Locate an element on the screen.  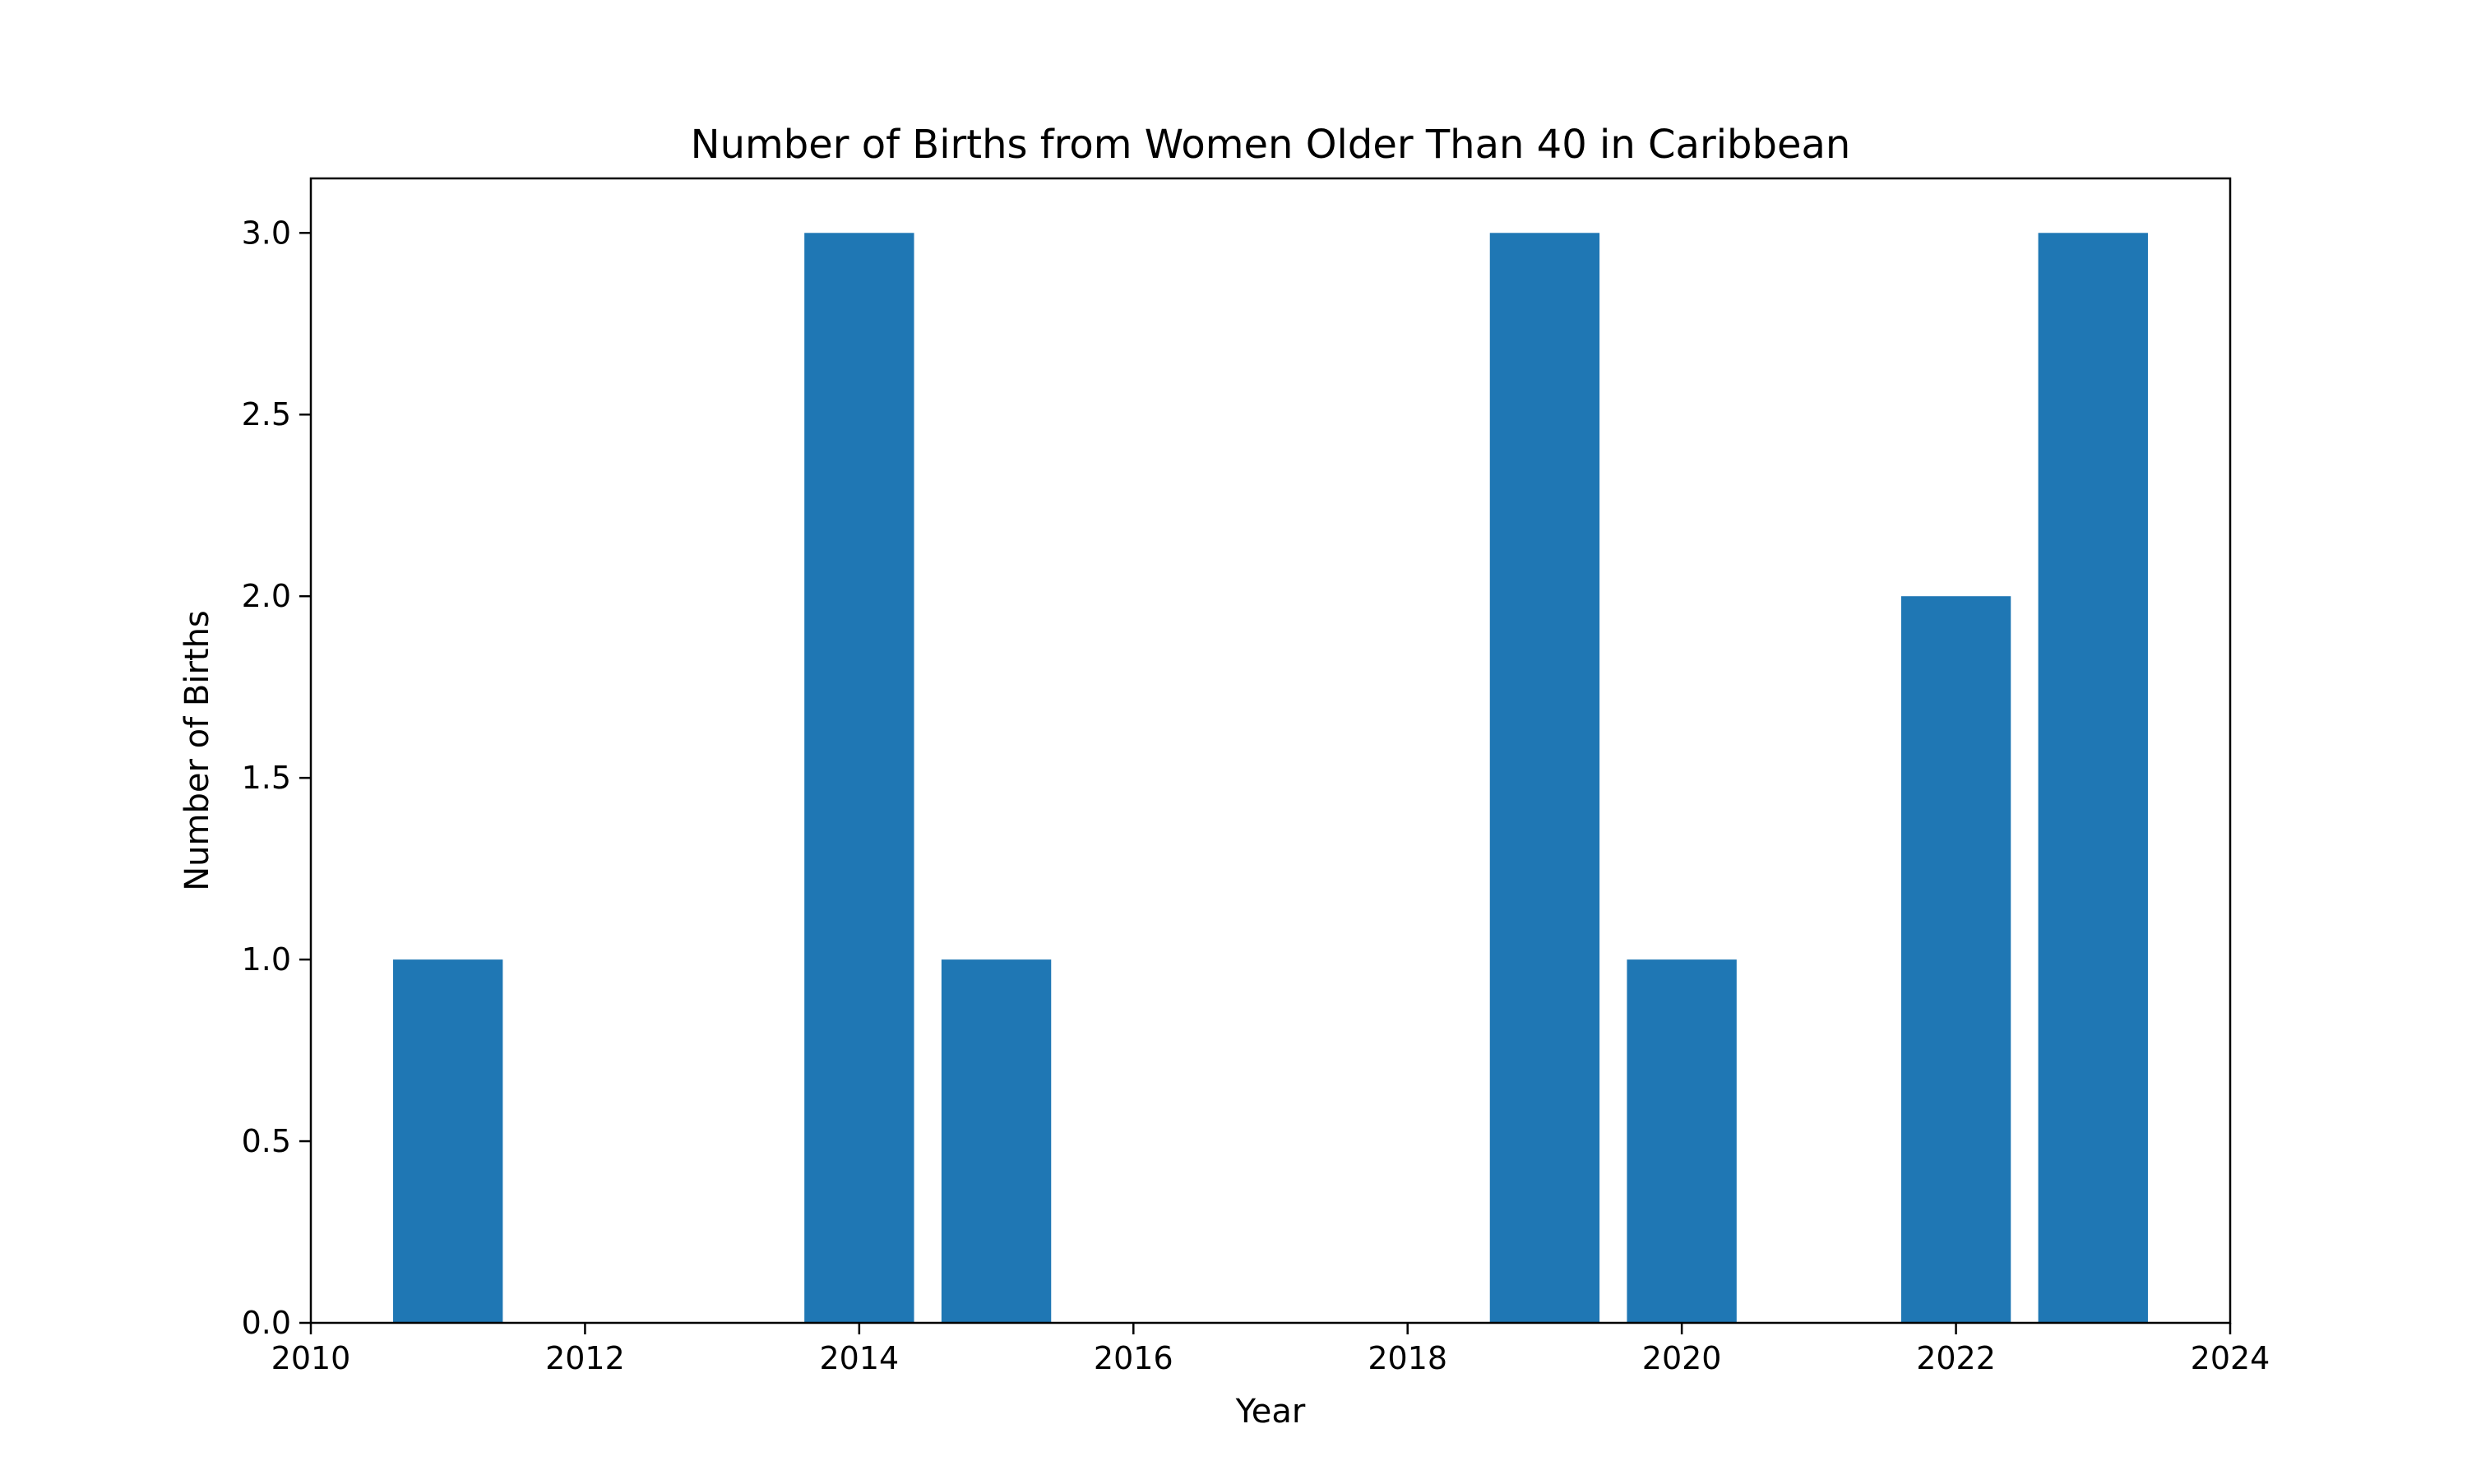
bar-2014 is located at coordinates (859, 778).